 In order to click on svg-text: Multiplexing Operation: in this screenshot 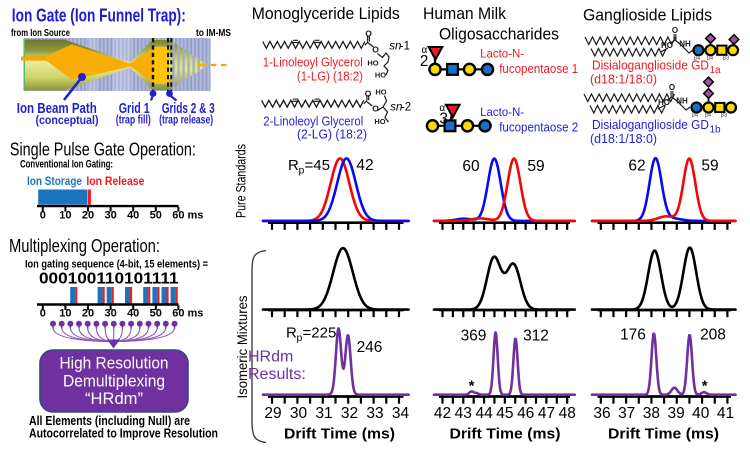, I will do `click(84, 246)`.